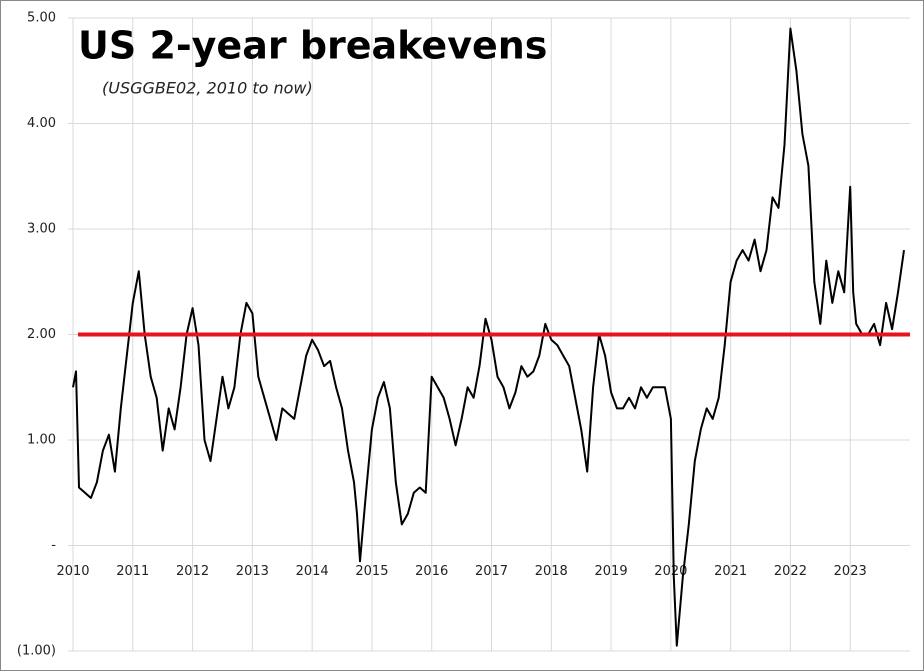  What do you see at coordinates (371, 571) in the screenshot?
I see `x-tick-label: 2015` at bounding box center [371, 571].